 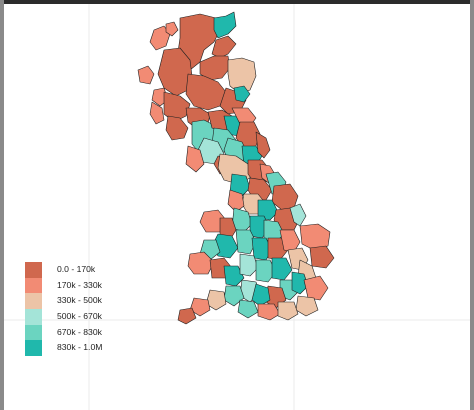 What do you see at coordinates (79, 316) in the screenshot?
I see `legend-label: 500k - 670k` at bounding box center [79, 316].